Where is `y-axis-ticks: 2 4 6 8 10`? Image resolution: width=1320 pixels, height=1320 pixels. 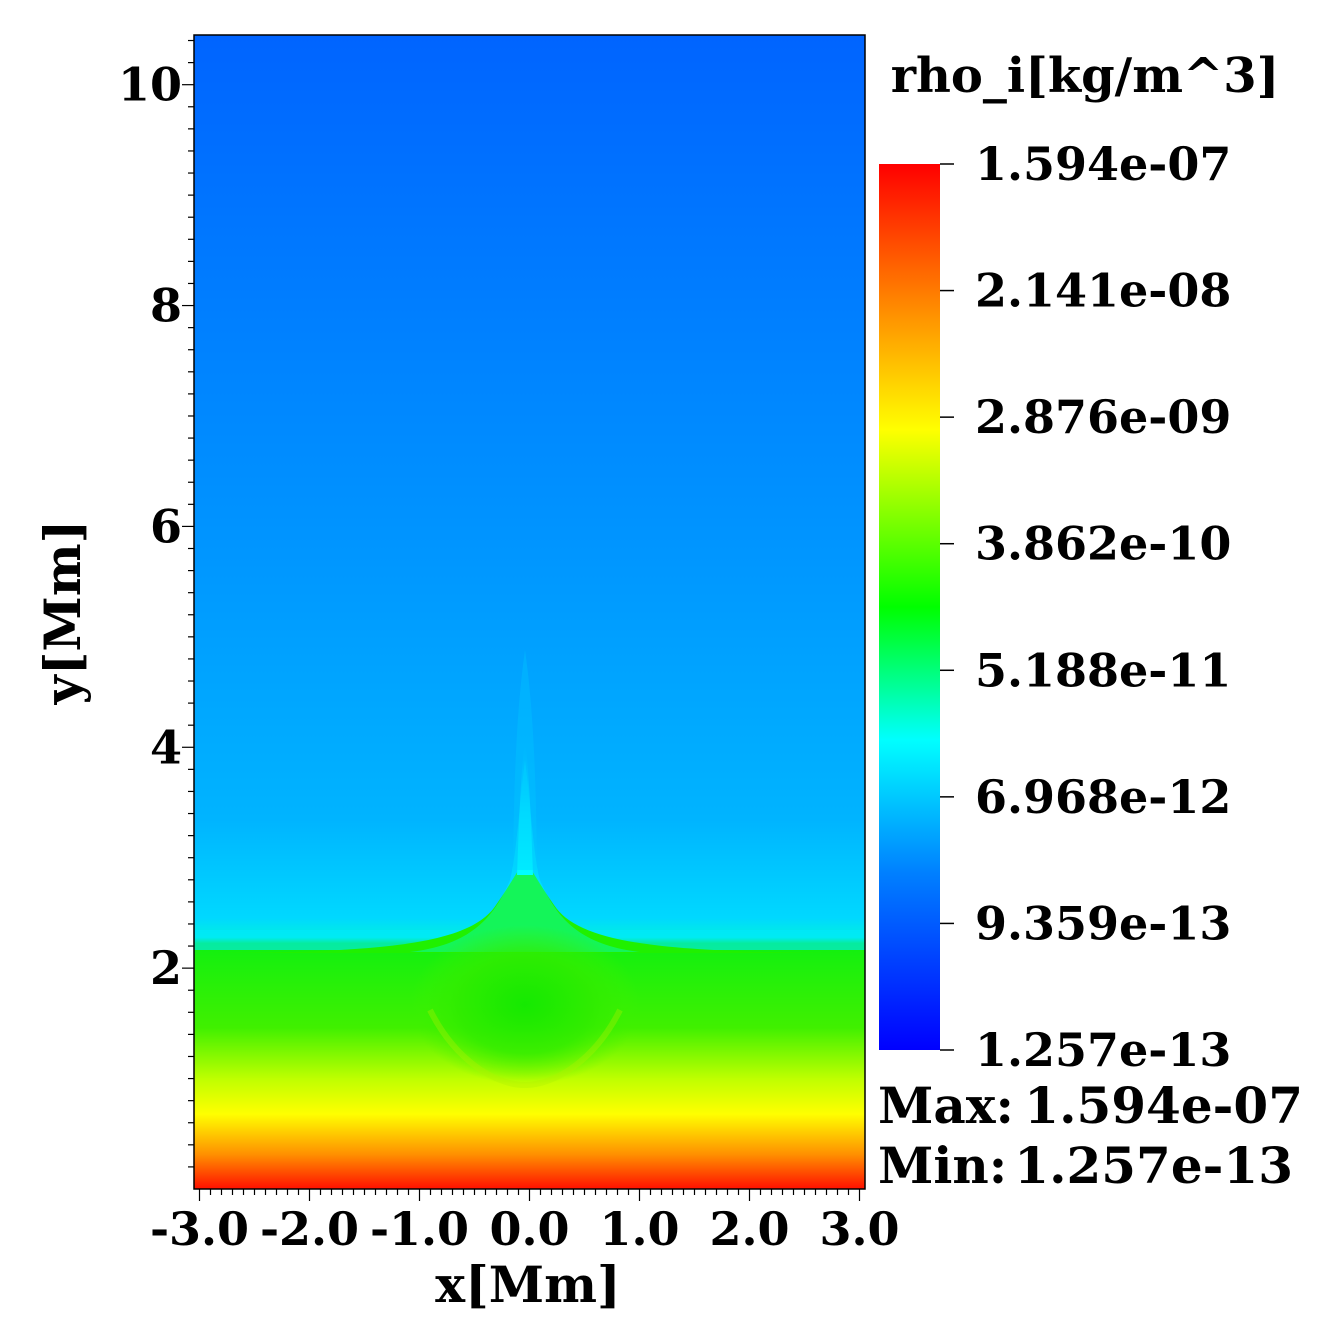 y-axis-ticks: 2 4 6 8 10 is located at coordinates (156, 603).